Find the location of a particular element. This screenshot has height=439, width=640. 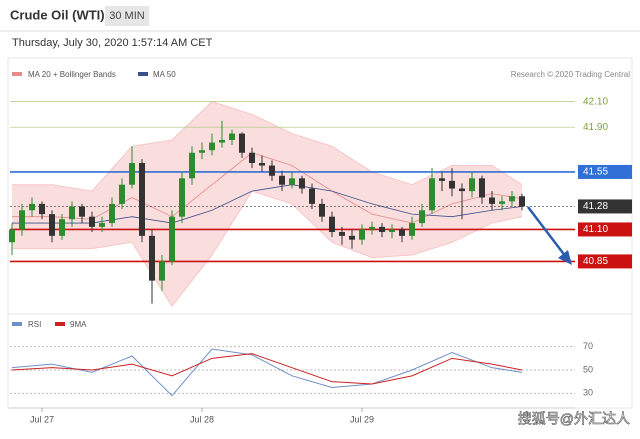

y-tick-label: 30 is located at coordinates (588, 393).